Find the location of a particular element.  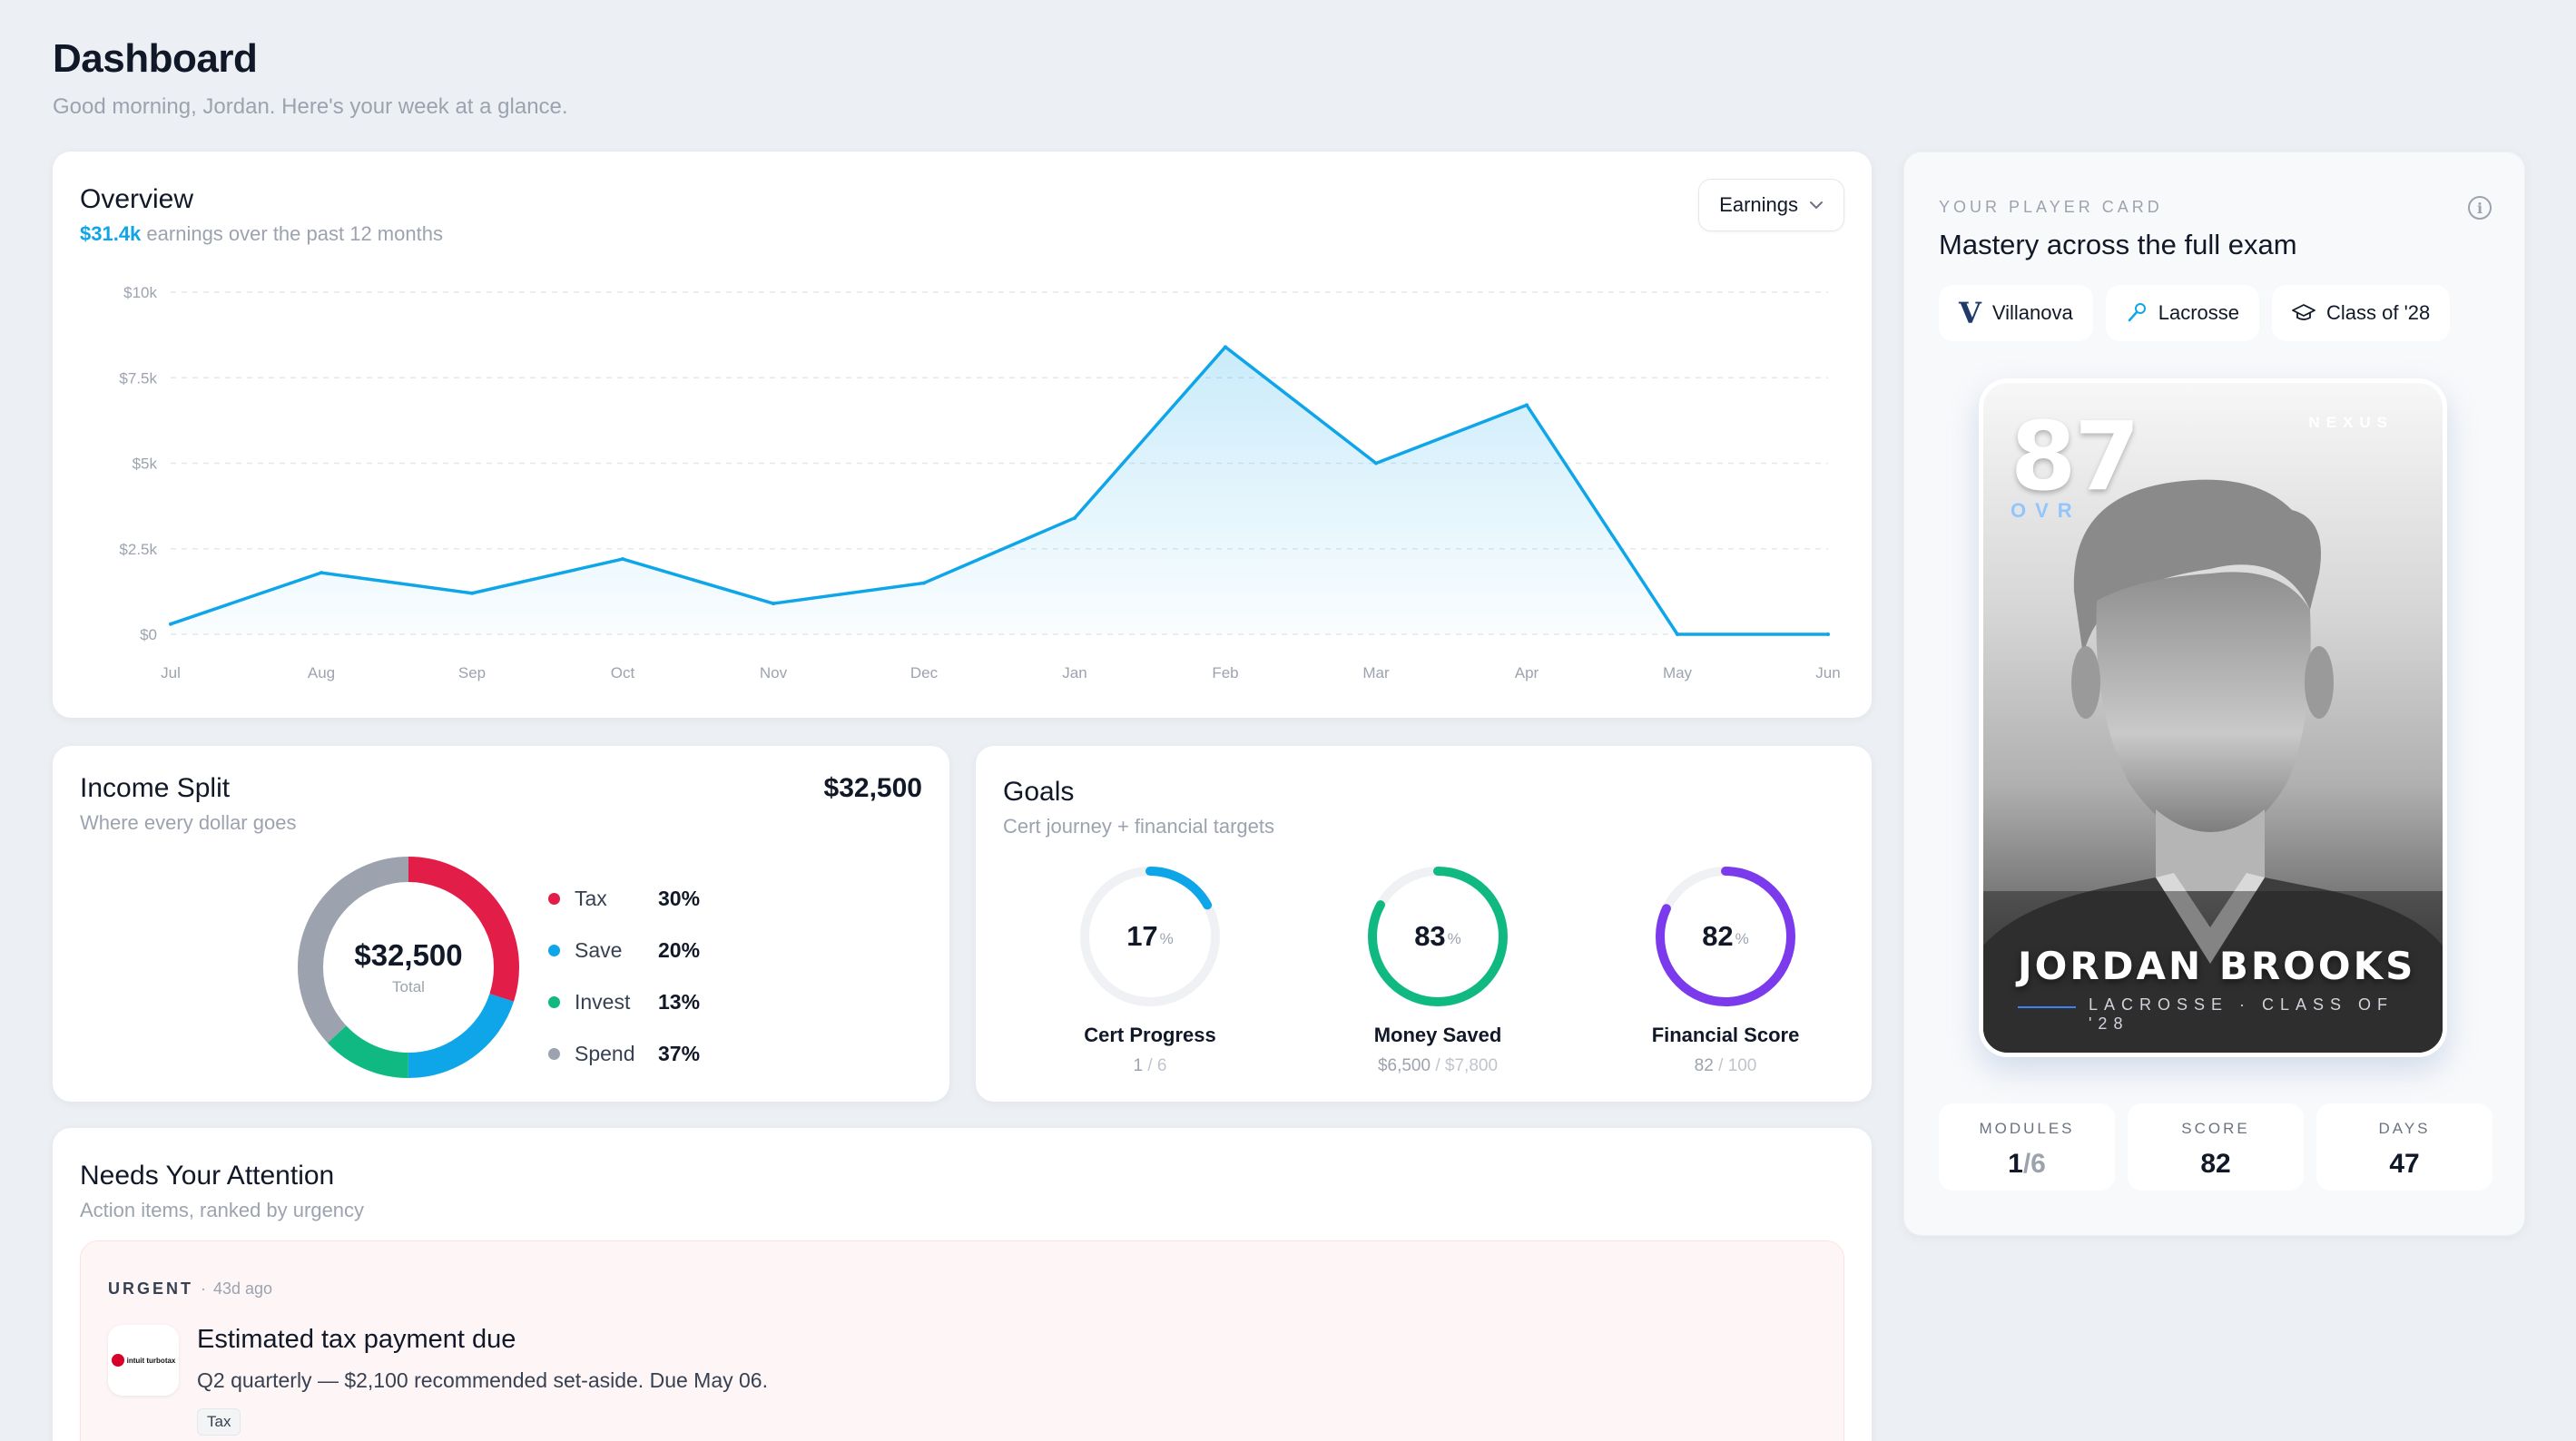

goal-detail-target: / $7,800 is located at coordinates (1465, 1066).